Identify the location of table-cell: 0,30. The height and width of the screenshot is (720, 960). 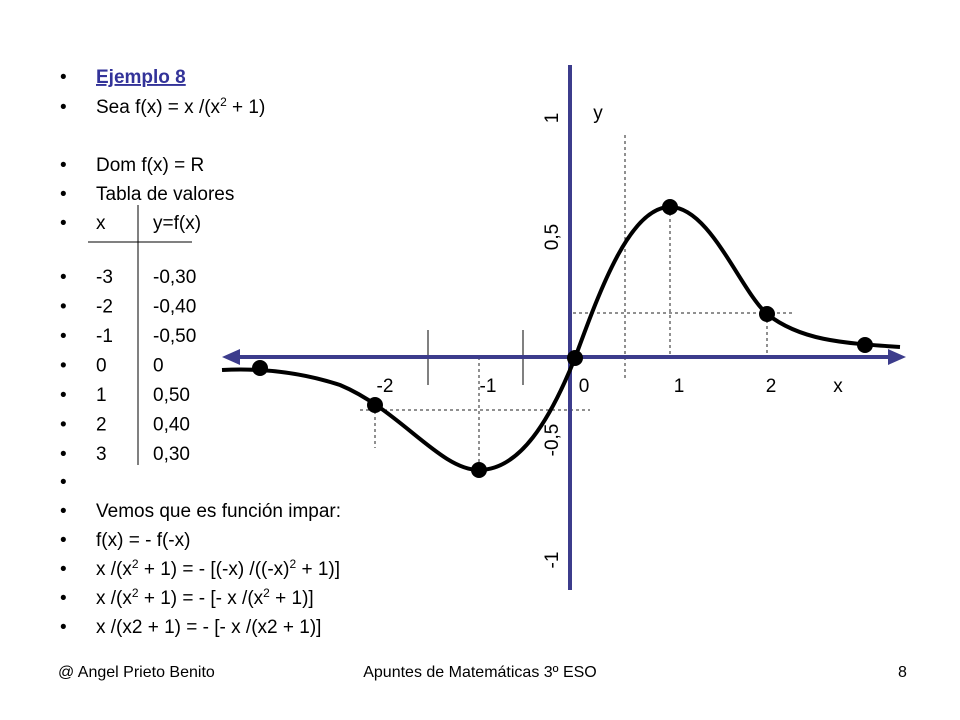
(171, 454).